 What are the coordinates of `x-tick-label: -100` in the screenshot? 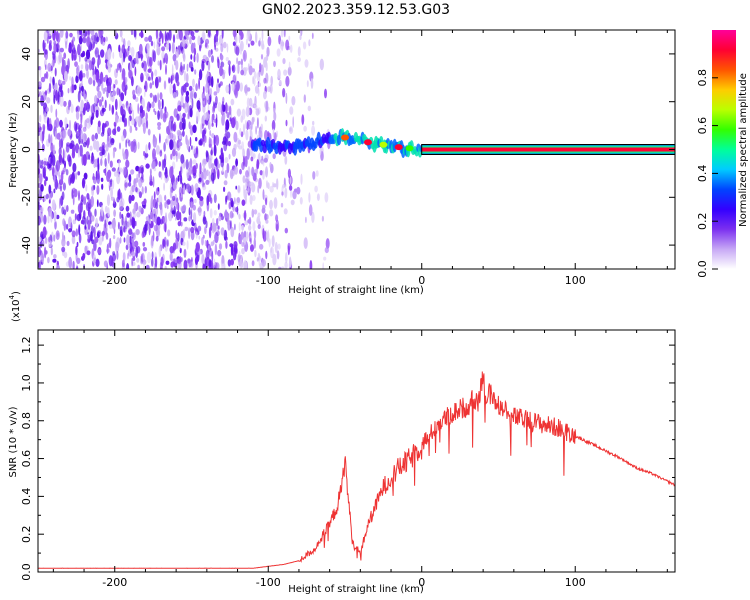 It's located at (268, 280).